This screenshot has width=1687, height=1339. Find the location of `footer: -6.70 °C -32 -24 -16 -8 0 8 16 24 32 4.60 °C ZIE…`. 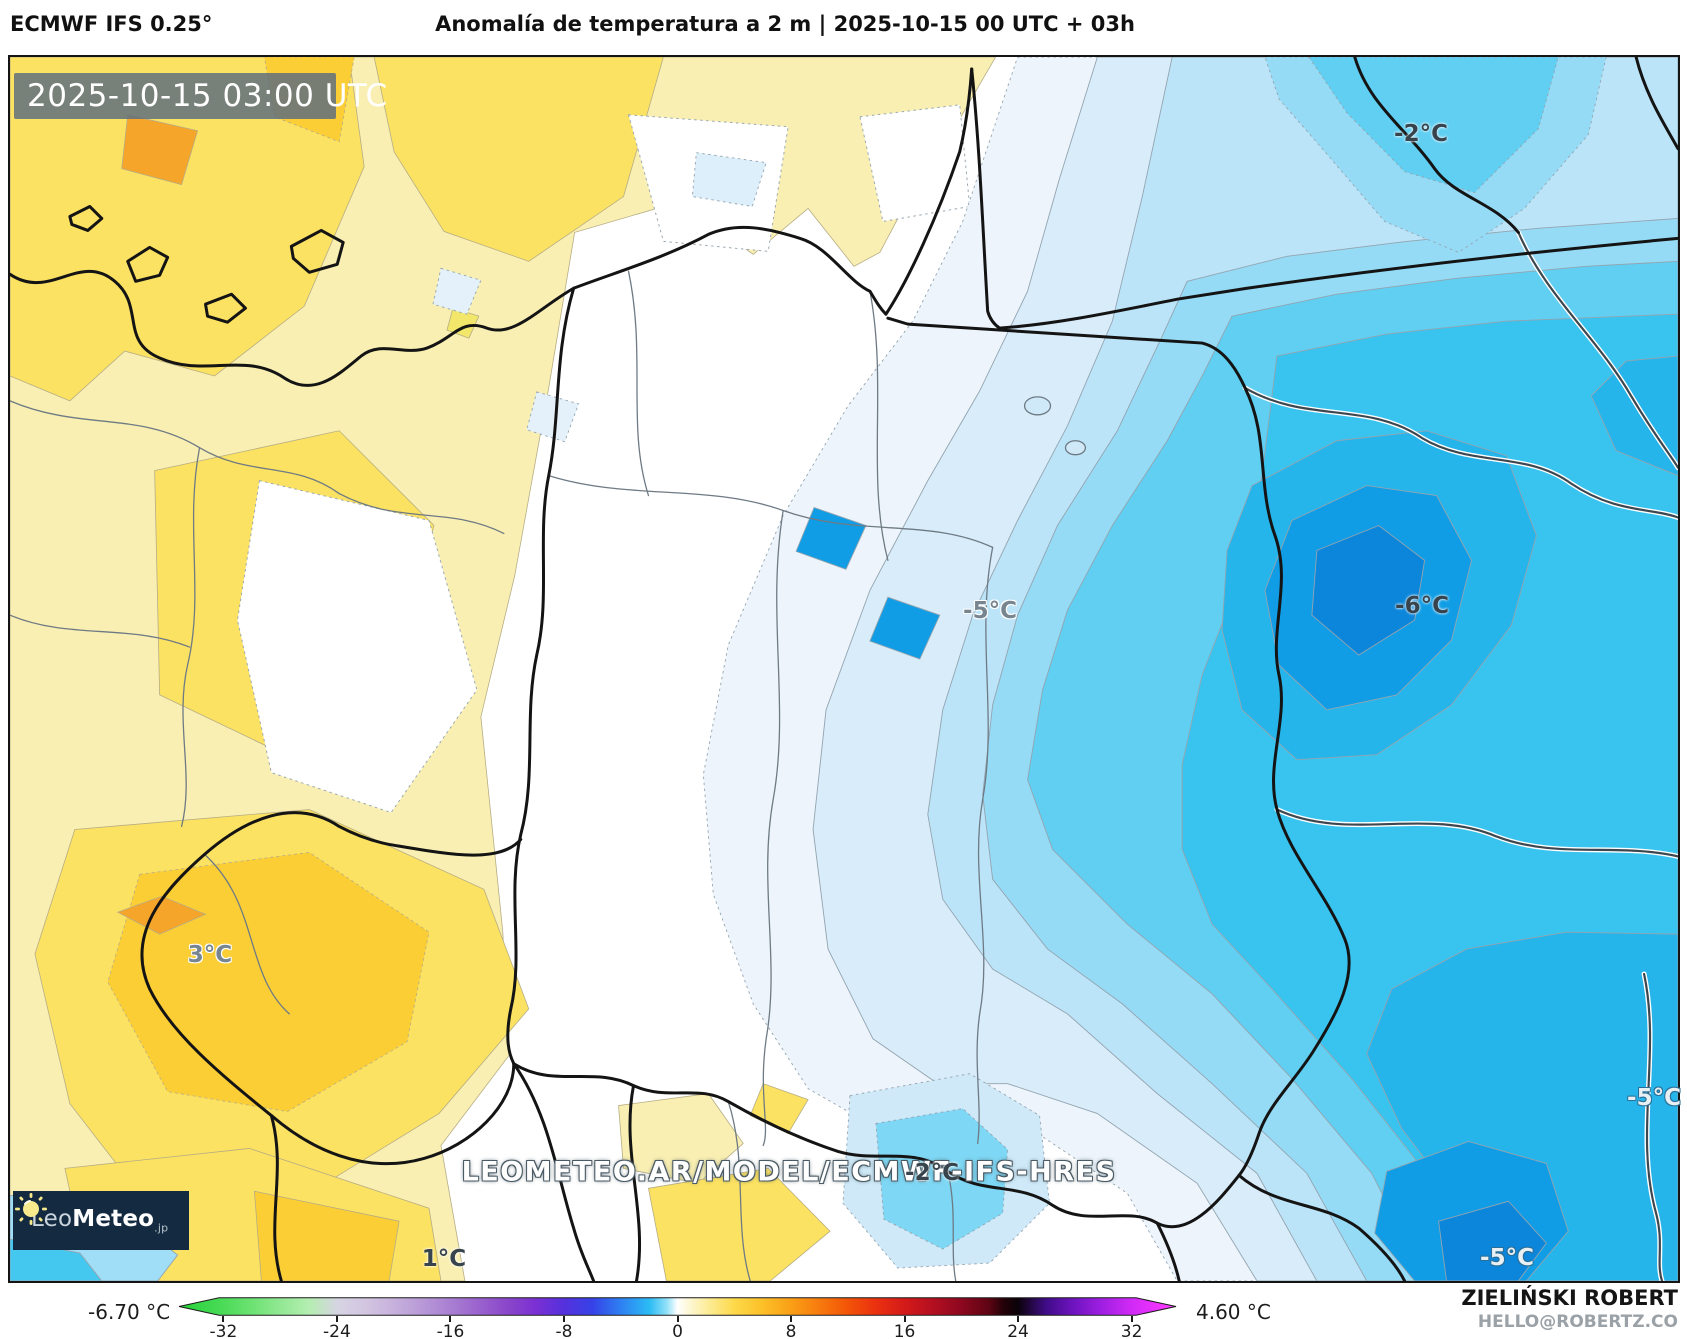

footer: -6.70 °C -32 -24 -16 -8 0 8 16 24 32 4.60 °C ZIE… is located at coordinates (843, 1311).